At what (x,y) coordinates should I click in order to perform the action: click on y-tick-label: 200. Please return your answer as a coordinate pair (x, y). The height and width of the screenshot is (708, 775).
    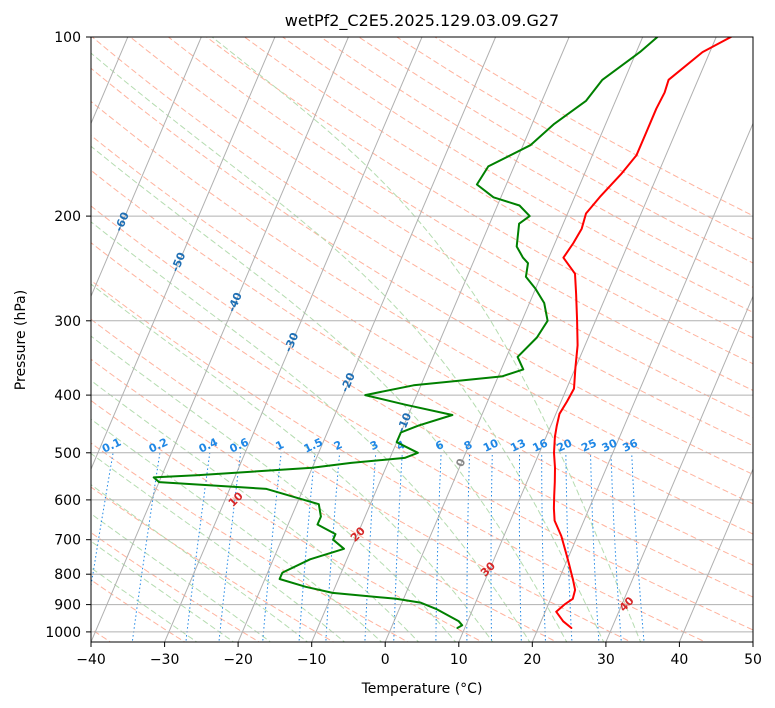
    Looking at the image, I should click on (67, 217).